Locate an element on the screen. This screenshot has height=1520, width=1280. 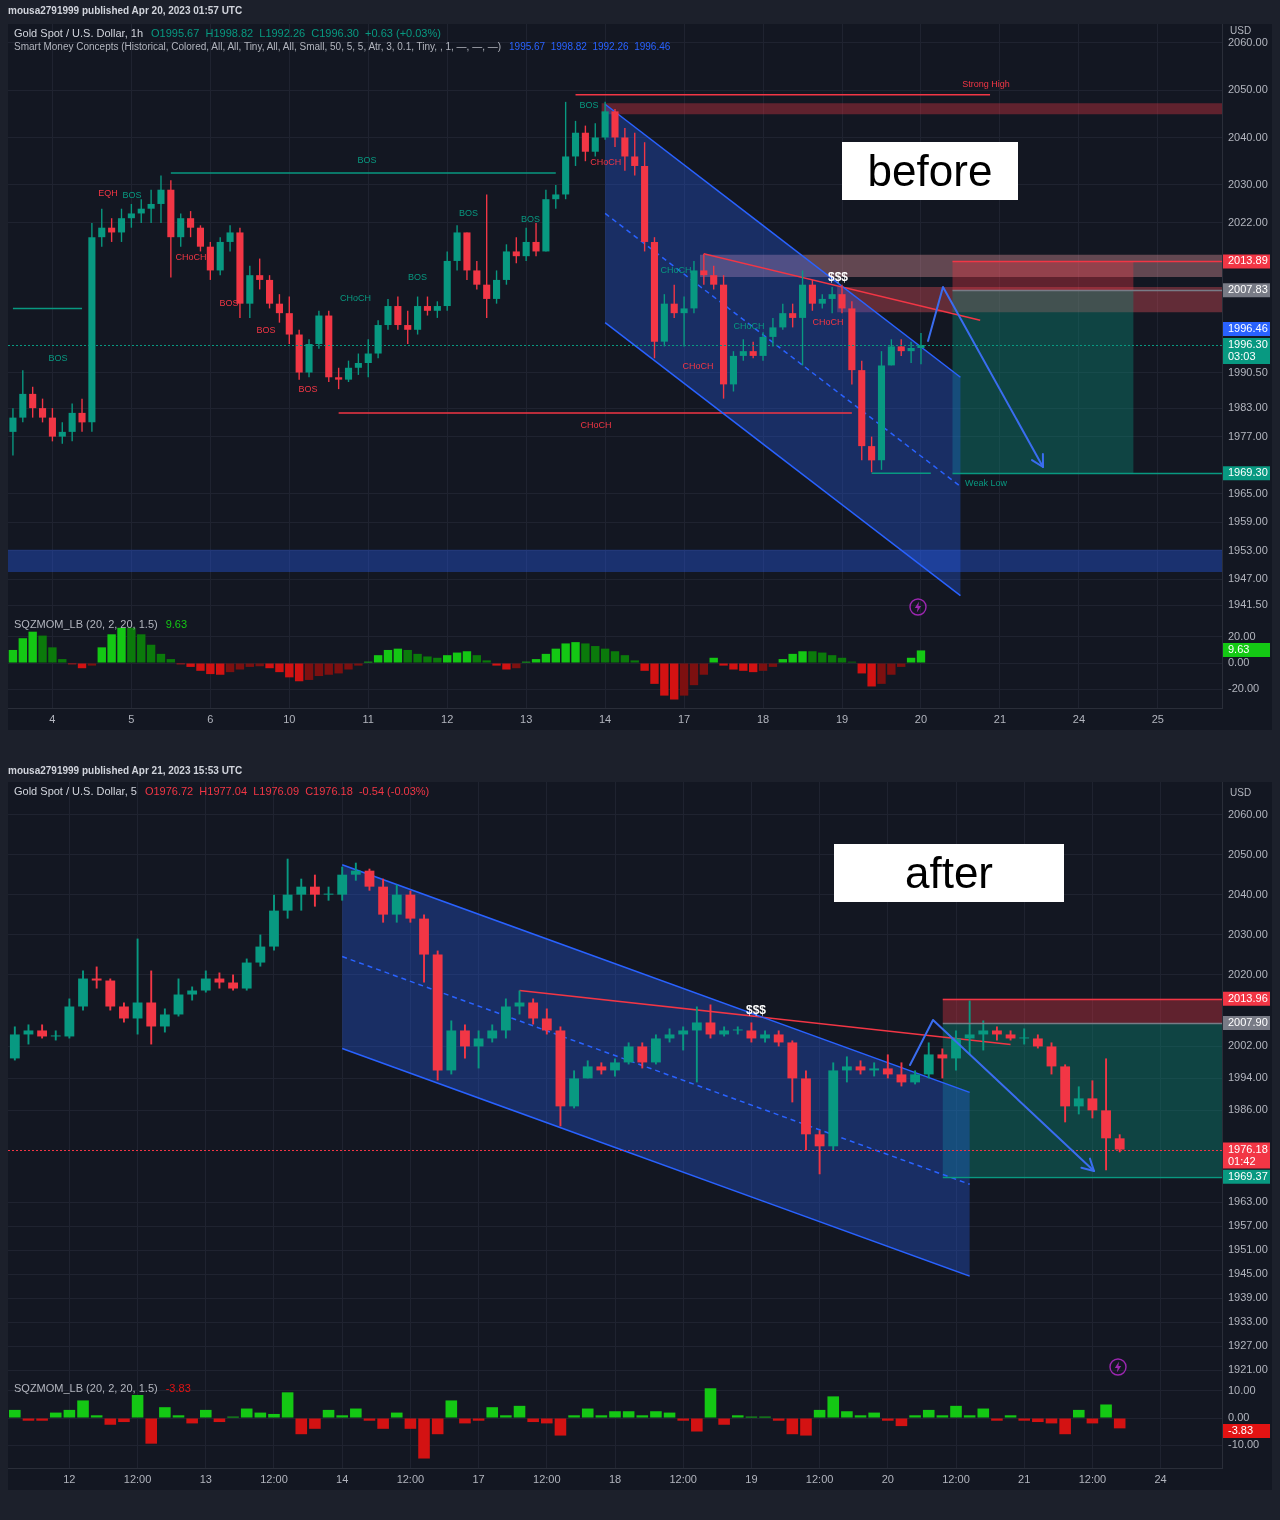
x-tick-label: 25 is located at coordinates (1157, 718).